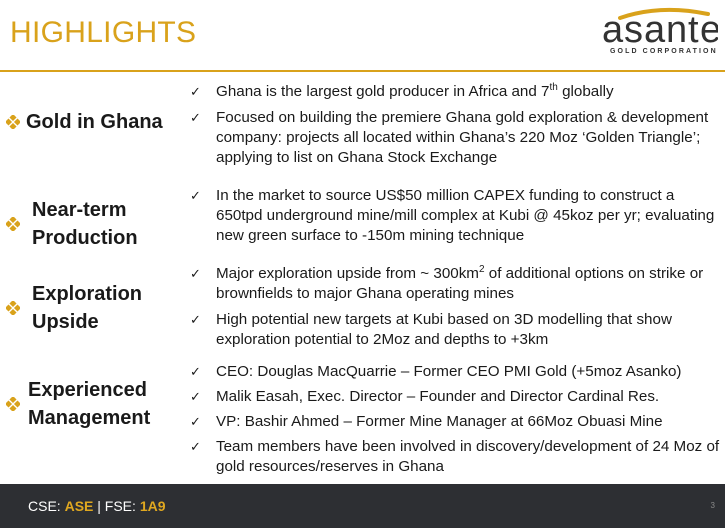 The image size is (725, 528). What do you see at coordinates (693, 28) in the screenshot?
I see `svg-text: t` at bounding box center [693, 28].